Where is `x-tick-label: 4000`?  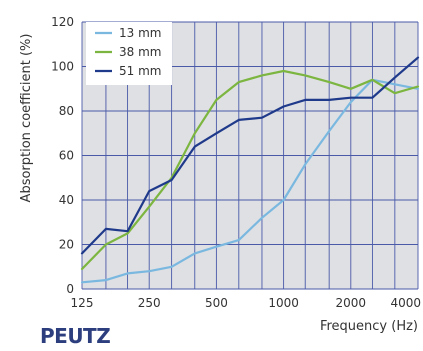
x-tick-label: 4000 is located at coordinates (405, 303).